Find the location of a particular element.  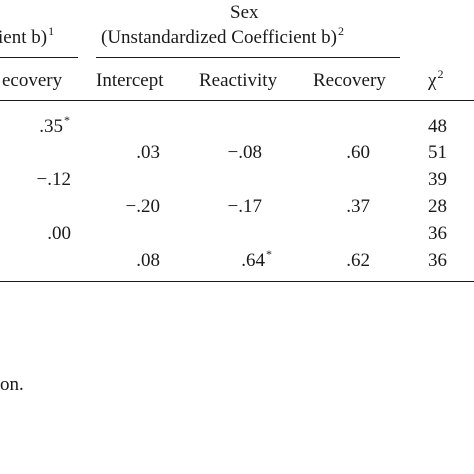

table-cell-recovery: .37 is located at coordinates (358, 206).